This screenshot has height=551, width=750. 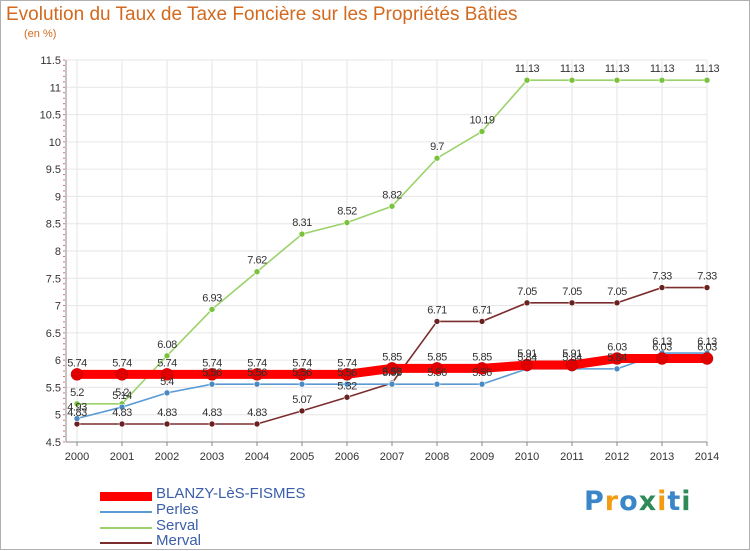 I want to click on legend-swatch-perles, so click(x=126, y=512).